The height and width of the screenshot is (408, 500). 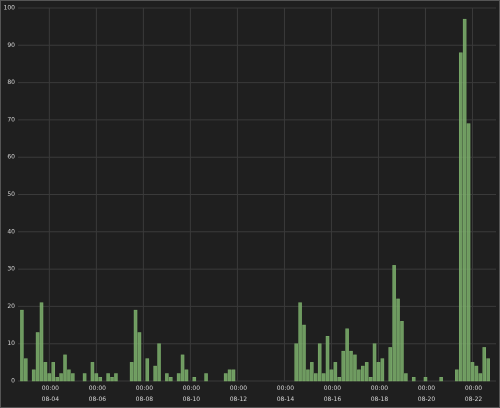 I want to click on y-tick-label: 70, so click(x=11, y=119).